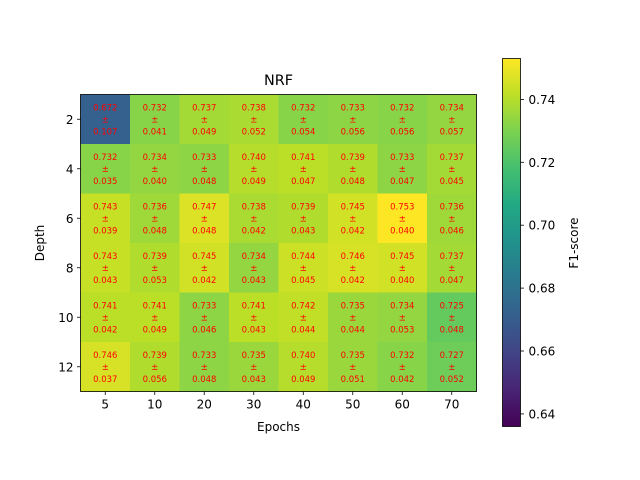 The height and width of the screenshot is (480, 640). I want to click on cell-value-label: 0.736, so click(452, 207).